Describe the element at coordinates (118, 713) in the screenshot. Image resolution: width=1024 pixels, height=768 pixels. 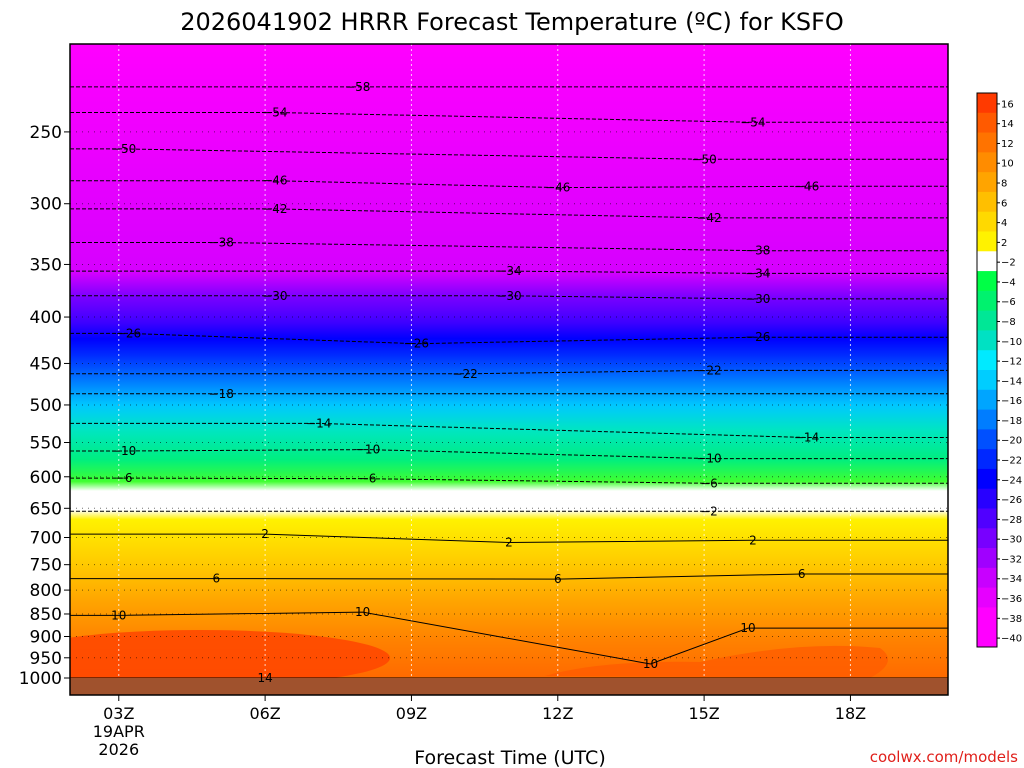
I see `x-tick-label: 03Z` at that location.